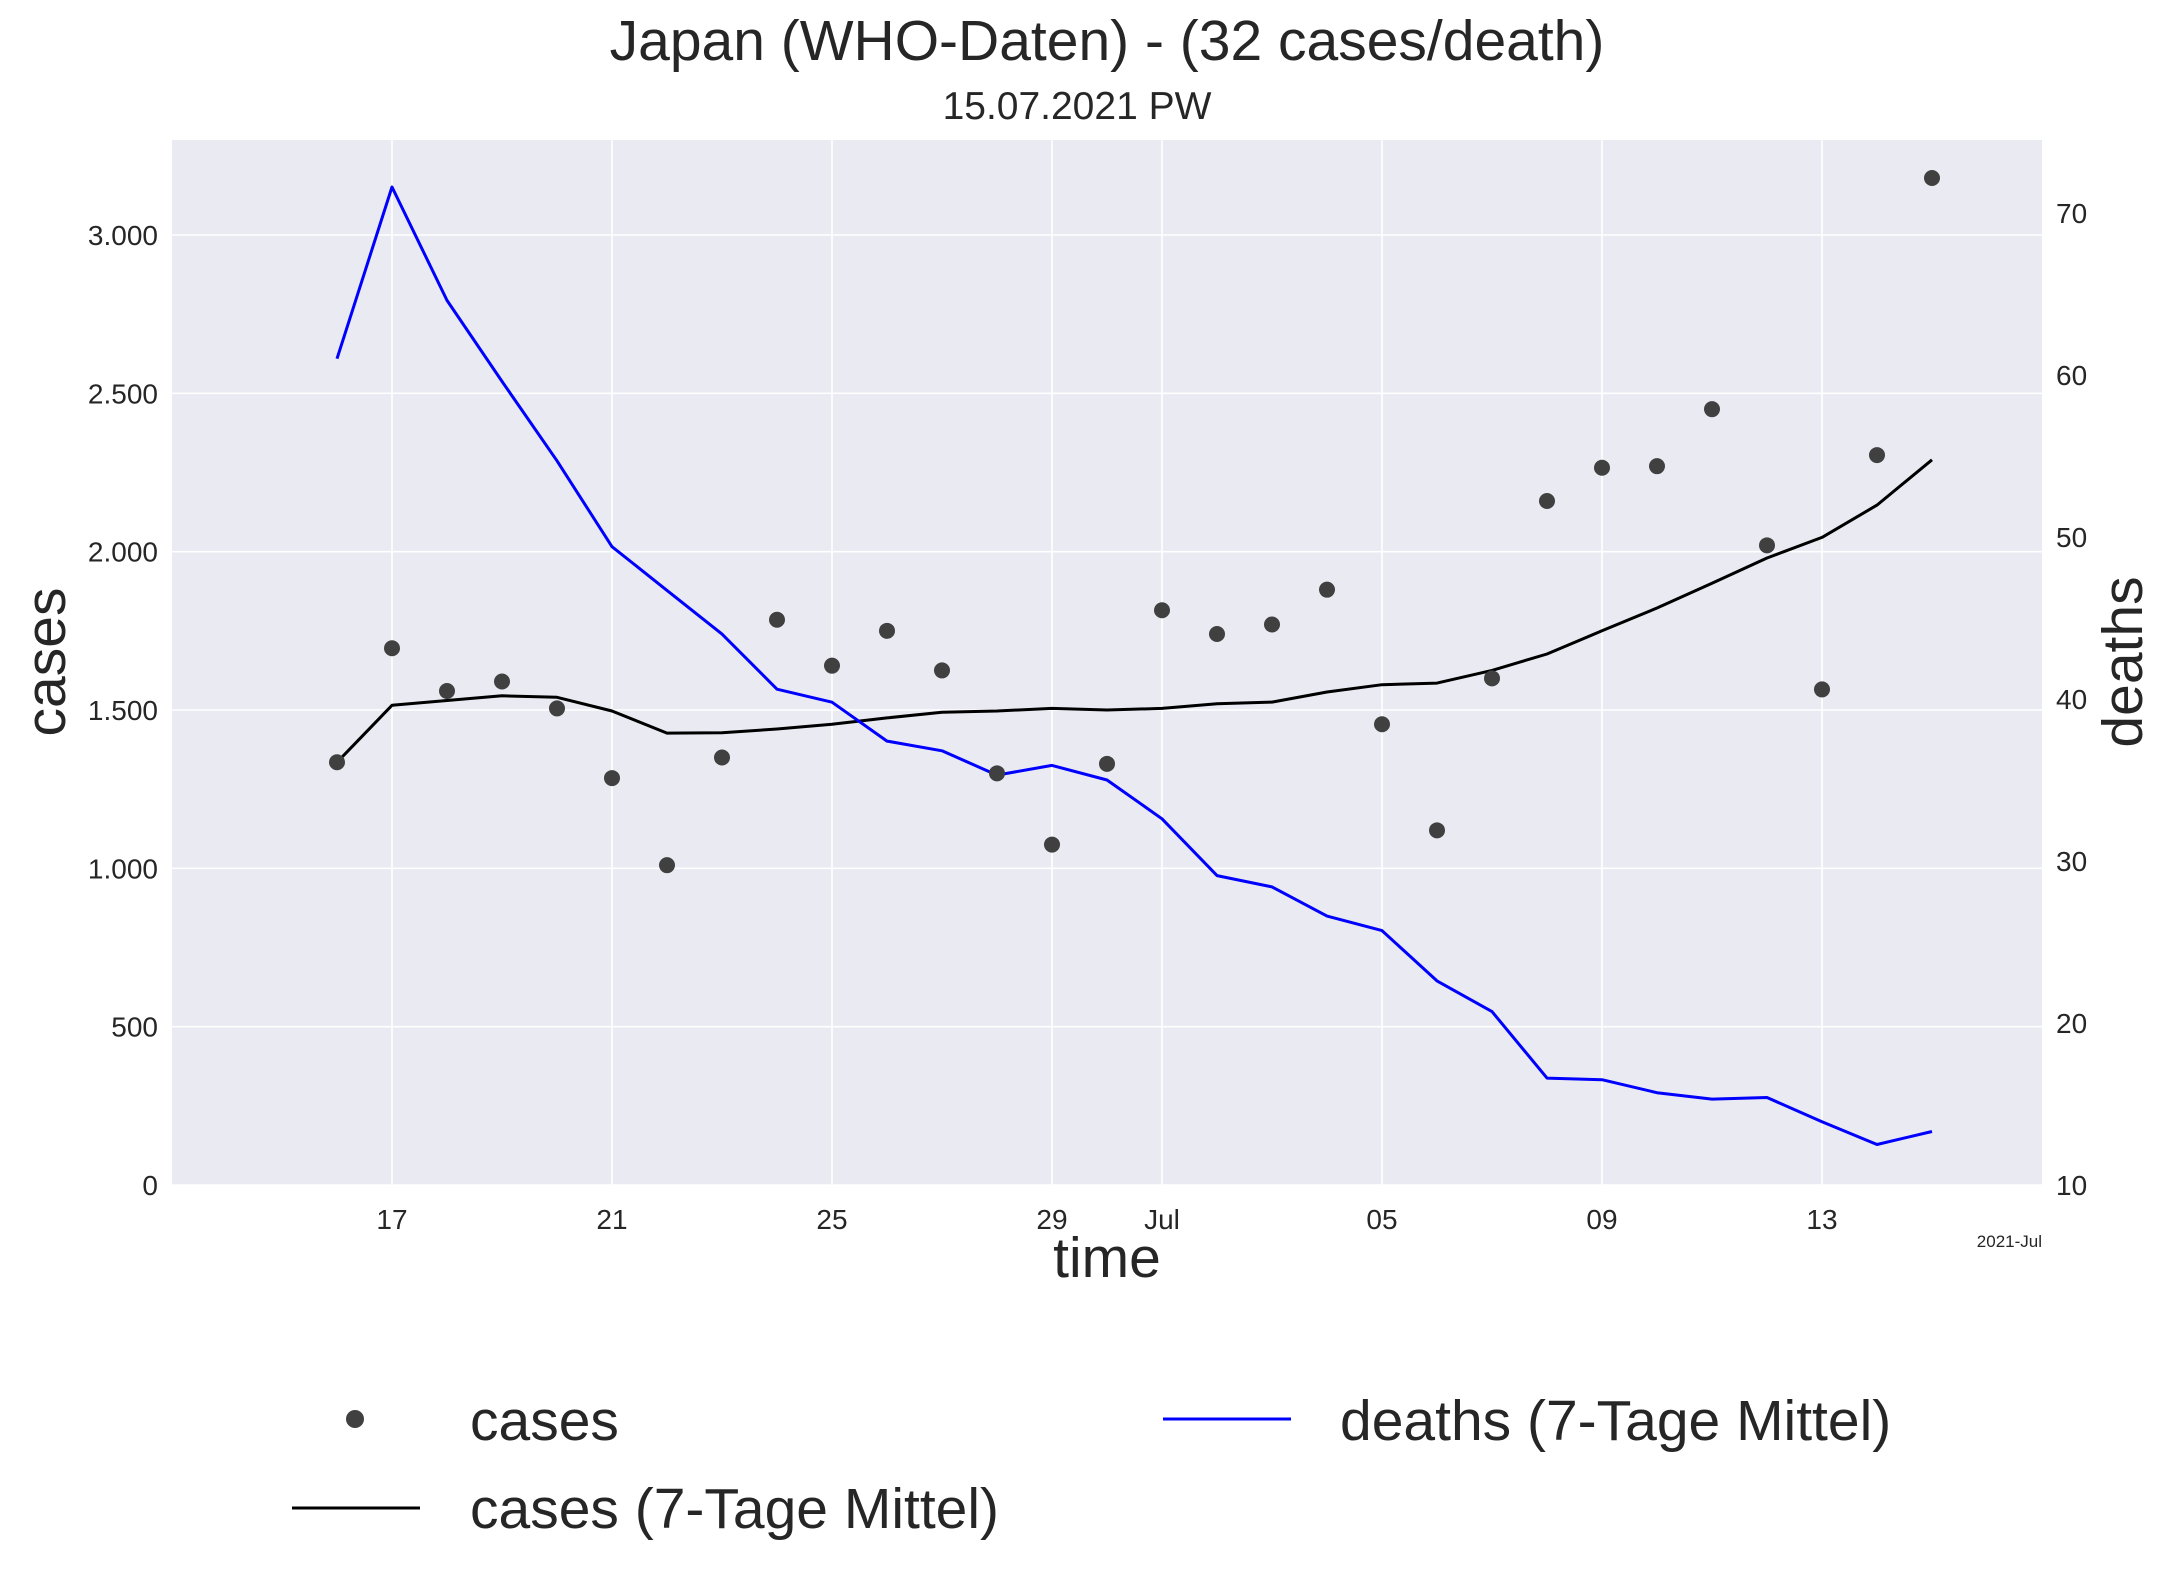 This screenshot has height=1578, width=2162. I want to click on y-right-tick-label: 20, so click(2071, 1023).